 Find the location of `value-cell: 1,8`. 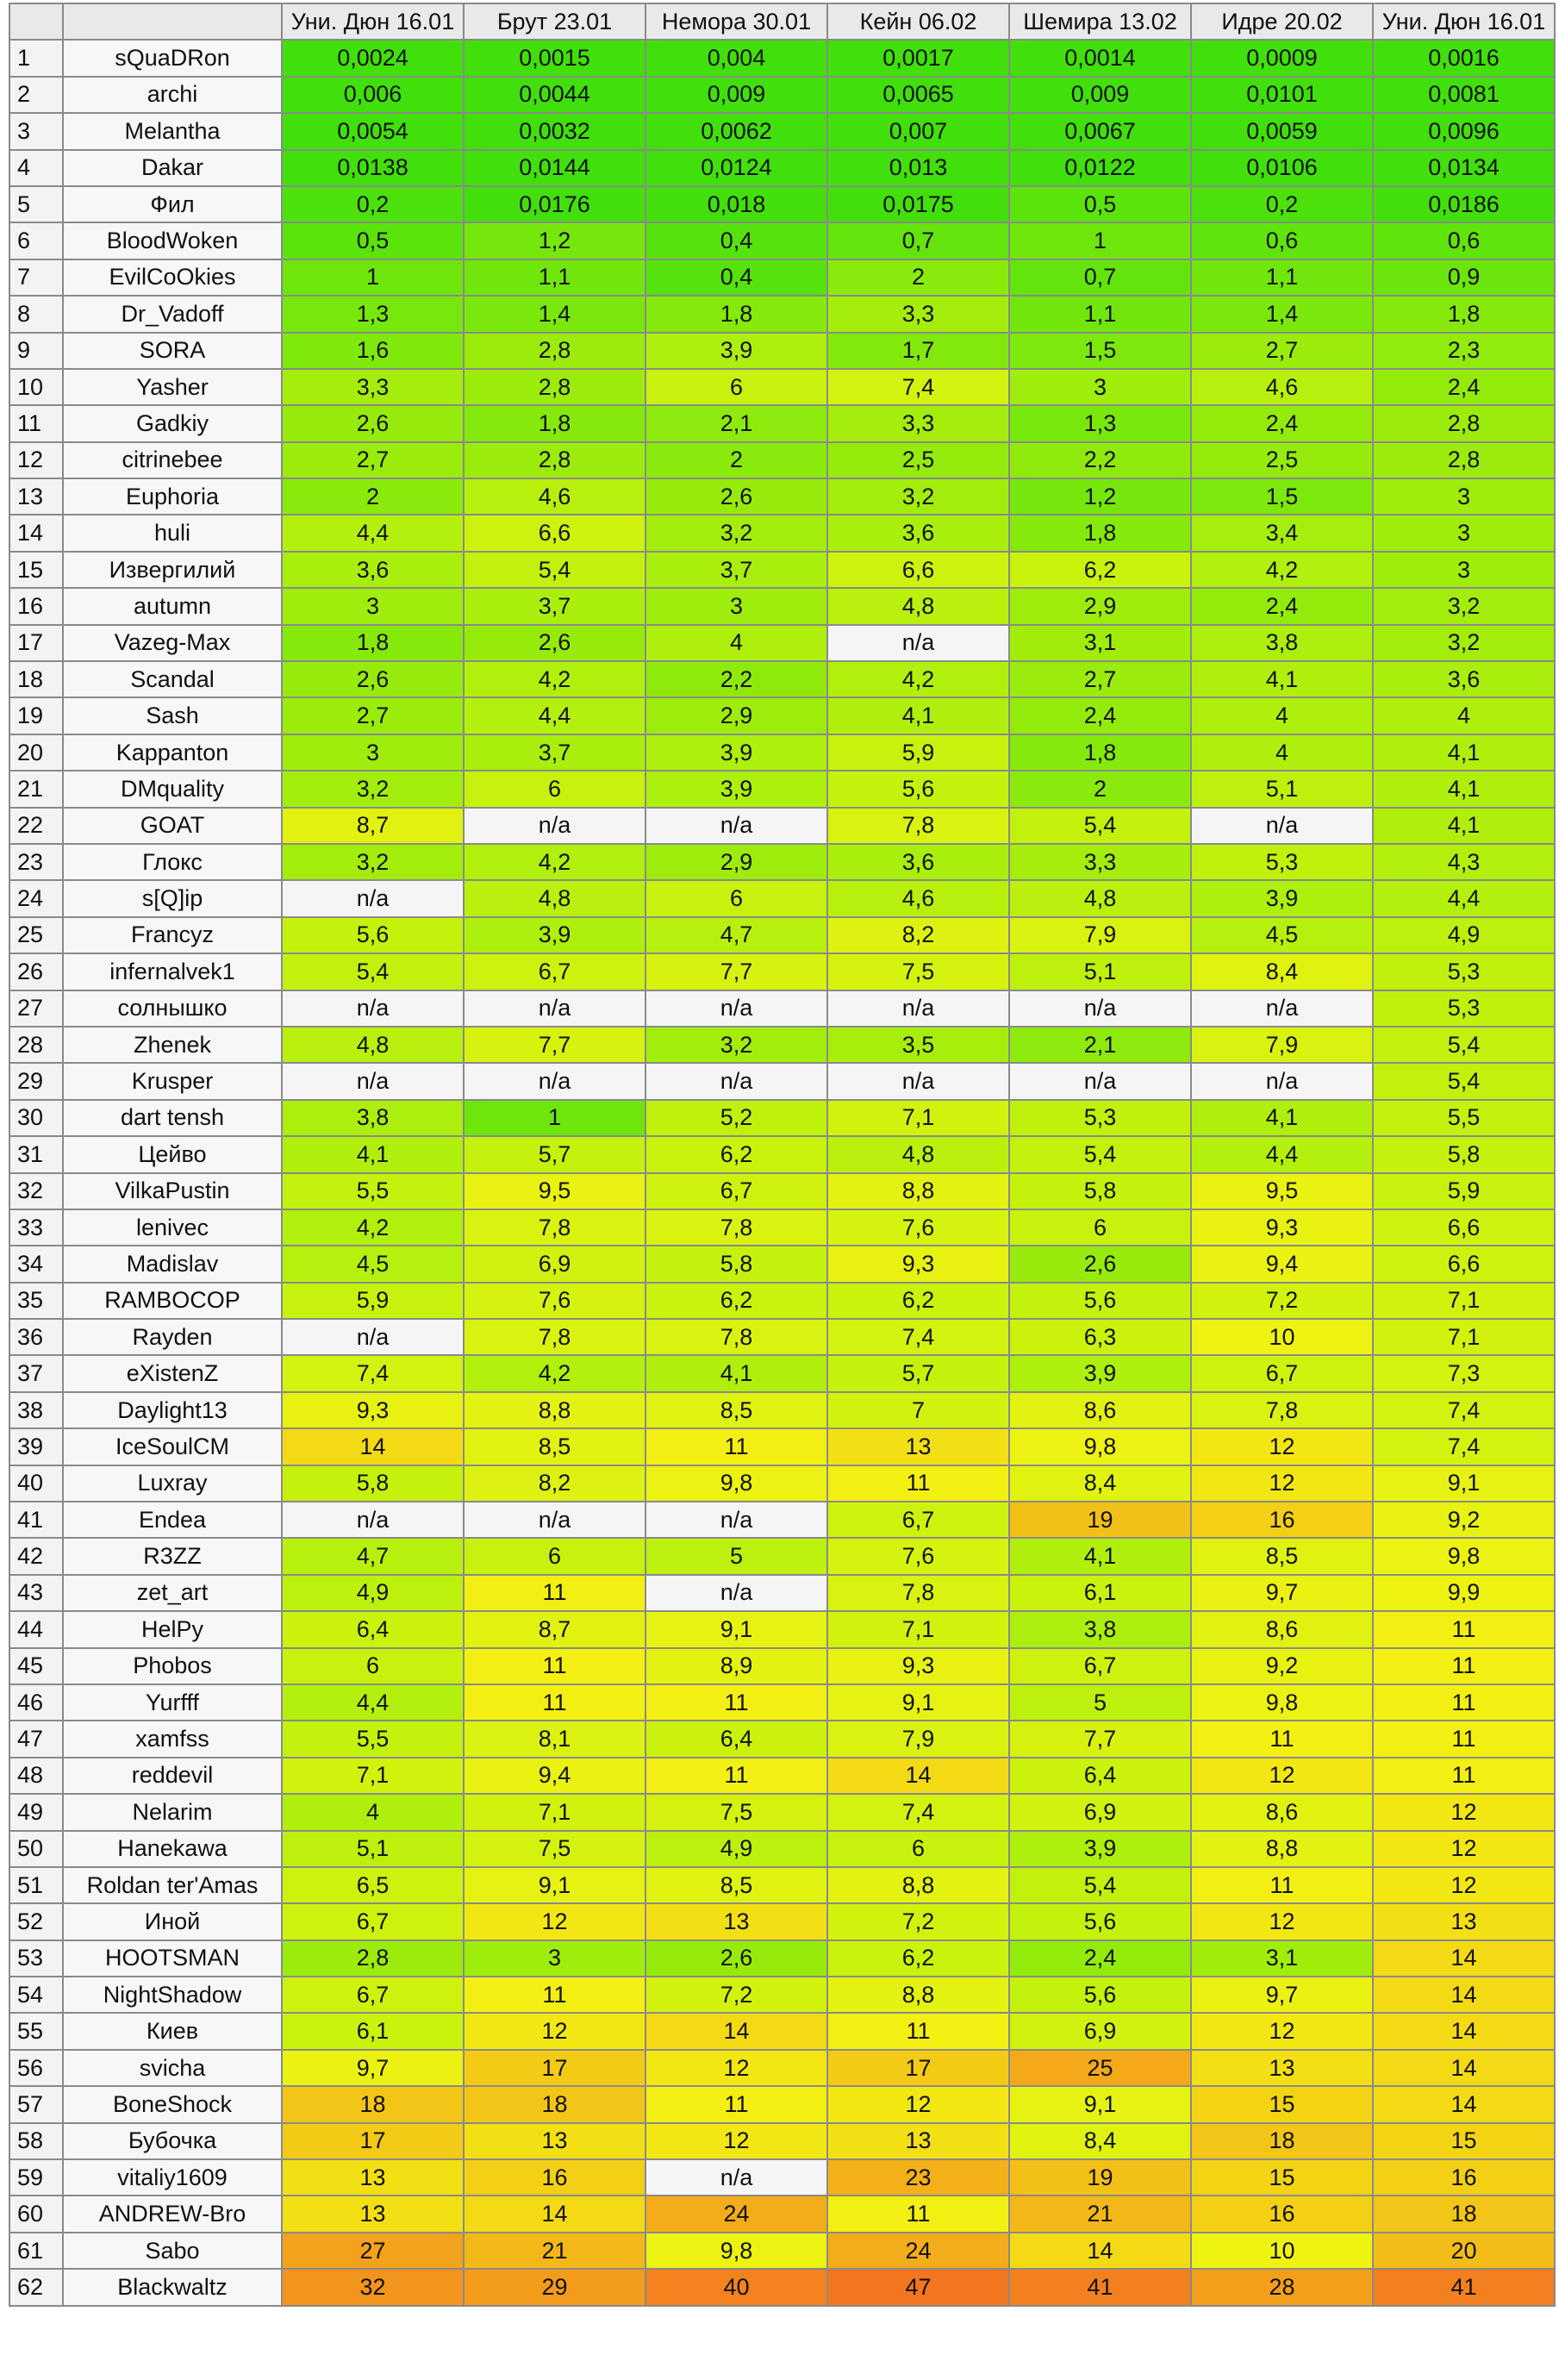

value-cell: 1,8 is located at coordinates (373, 643).